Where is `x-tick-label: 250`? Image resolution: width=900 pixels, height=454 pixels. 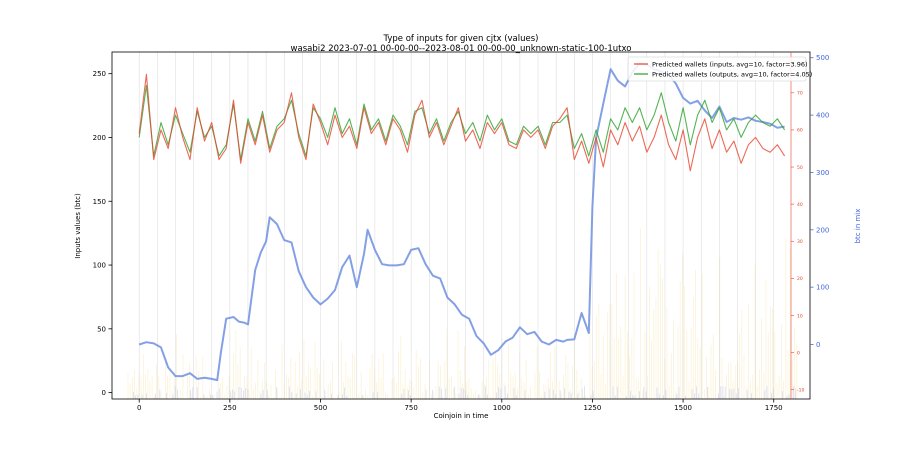
x-tick-label: 250 is located at coordinates (229, 408).